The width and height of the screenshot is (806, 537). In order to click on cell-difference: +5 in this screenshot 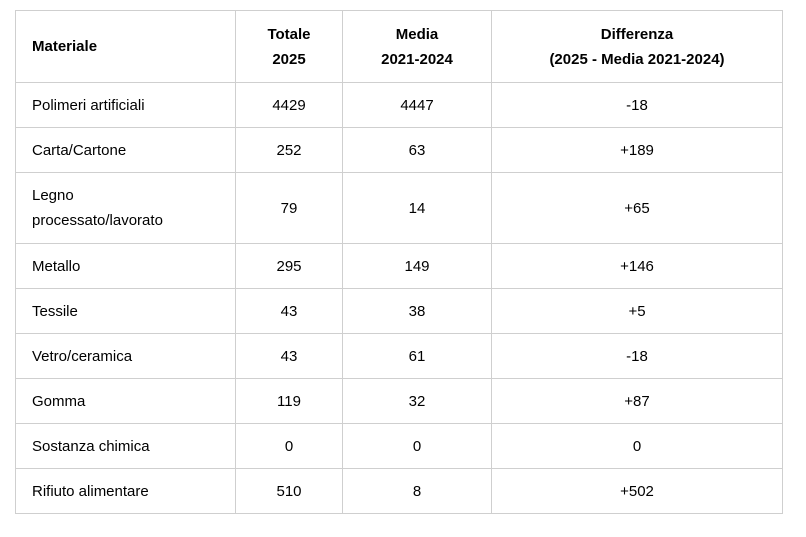, I will do `click(637, 311)`.